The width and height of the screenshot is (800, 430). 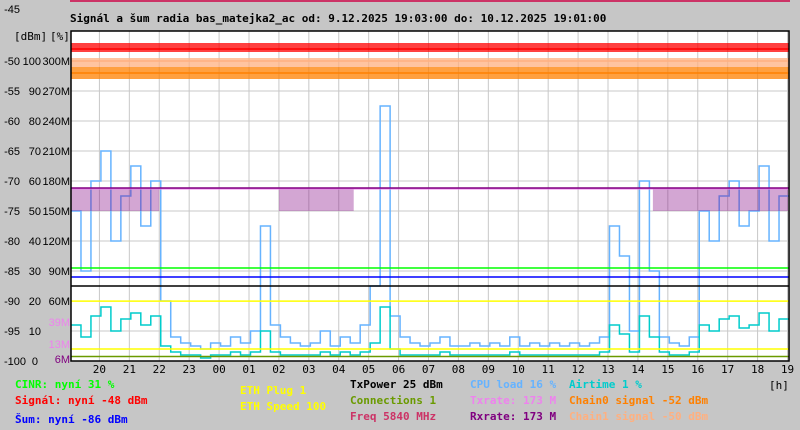 I want to click on x-tick-label: 23, so click(x=189, y=369).